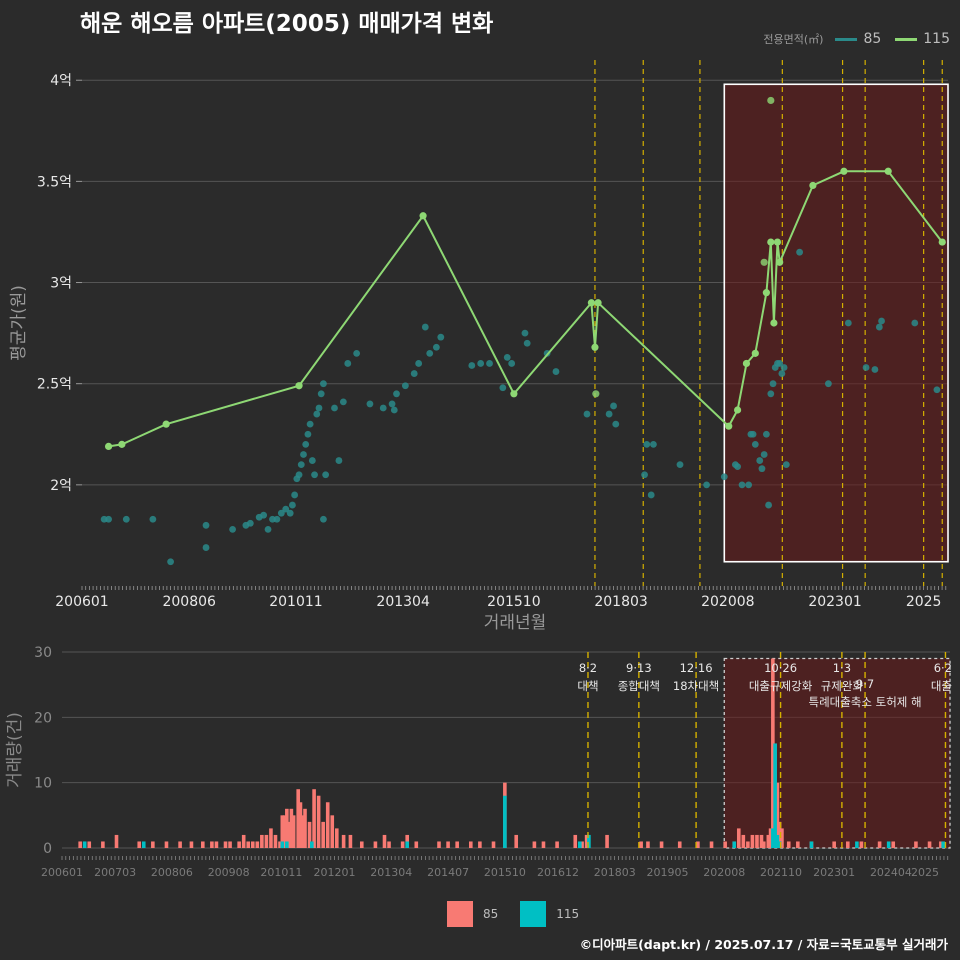 Image resolution: width=960 pixels, height=960 pixels. What do you see at coordinates (781, 686) in the screenshot?
I see `policy-name-label: 대출규제강화` at bounding box center [781, 686].